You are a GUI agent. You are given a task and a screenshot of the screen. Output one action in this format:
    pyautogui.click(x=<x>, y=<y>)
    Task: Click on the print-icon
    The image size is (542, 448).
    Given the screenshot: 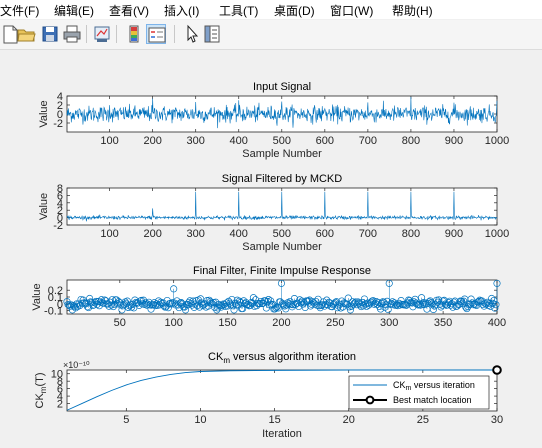 What is the action you would take?
    pyautogui.click(x=72, y=34)
    